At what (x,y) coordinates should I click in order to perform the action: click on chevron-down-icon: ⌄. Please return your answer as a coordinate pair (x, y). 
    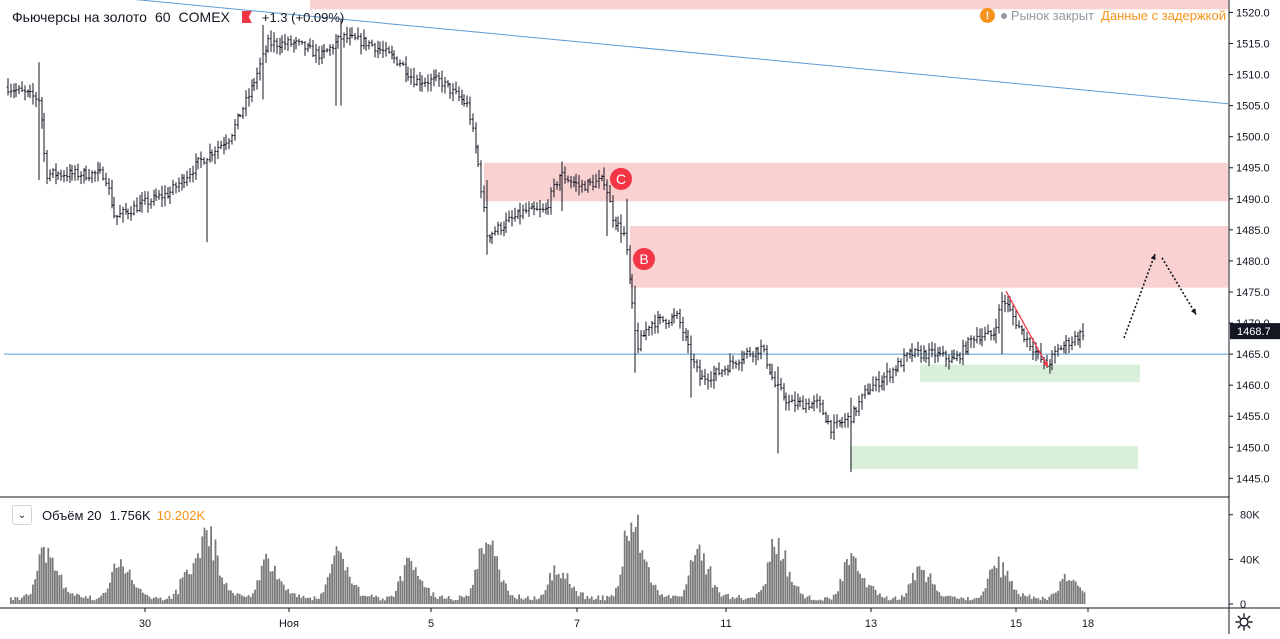
    Looking at the image, I should click on (22, 515).